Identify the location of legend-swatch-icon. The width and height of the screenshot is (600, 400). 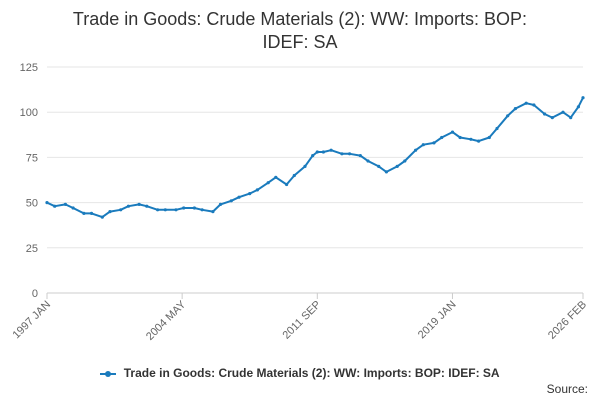
(108, 373).